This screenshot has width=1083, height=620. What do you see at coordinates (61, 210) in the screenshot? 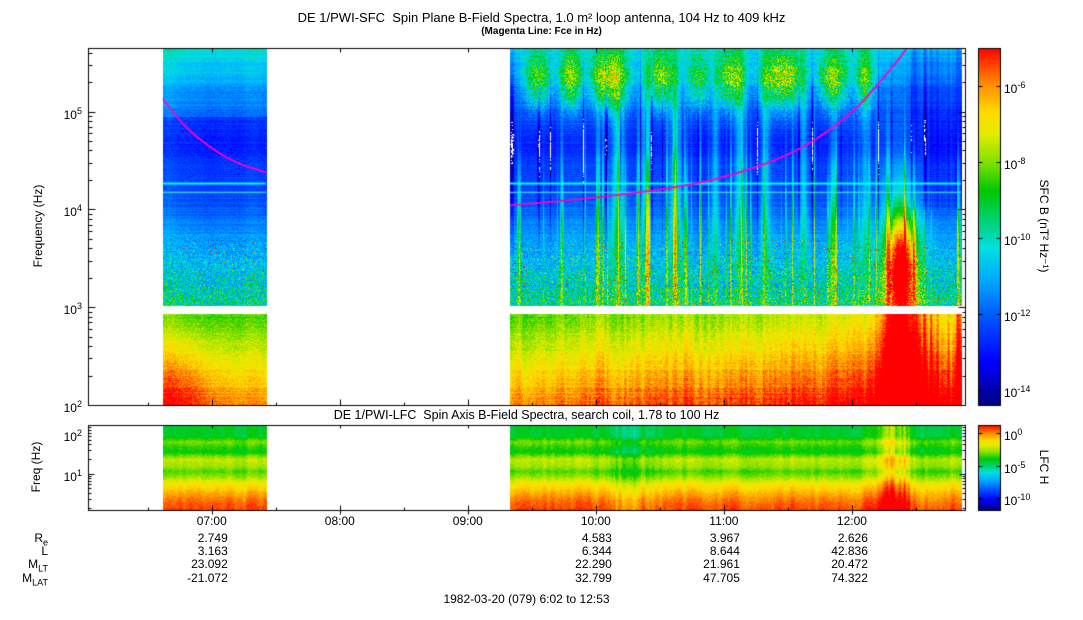
I see `sfc-y-tick-label: 104` at bounding box center [61, 210].